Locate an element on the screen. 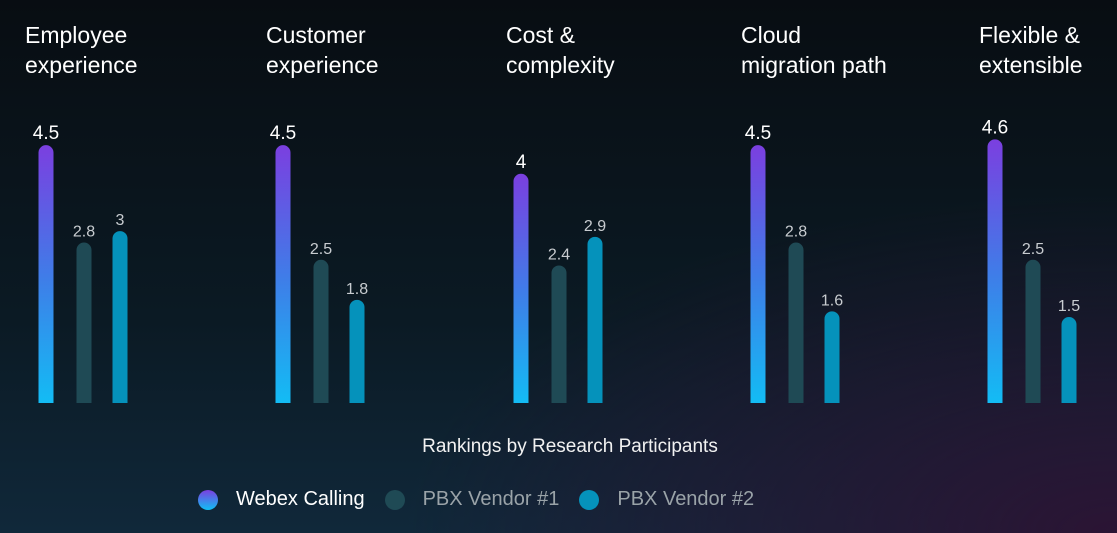  category-title: Flexible & extensible is located at coordinates (1031, 50).